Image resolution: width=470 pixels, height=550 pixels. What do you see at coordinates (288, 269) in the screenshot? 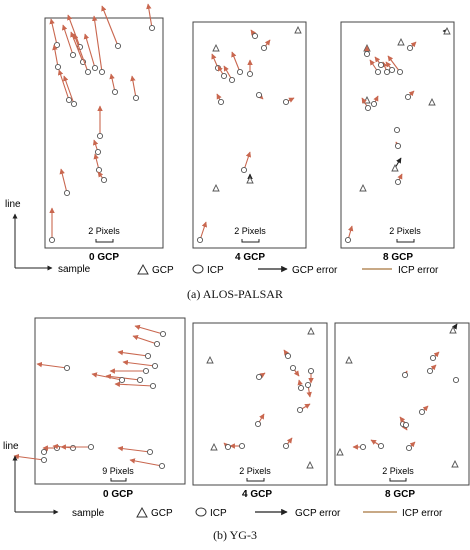
I see `legend-a: GCP ICP GCP error ICP error` at bounding box center [288, 269].